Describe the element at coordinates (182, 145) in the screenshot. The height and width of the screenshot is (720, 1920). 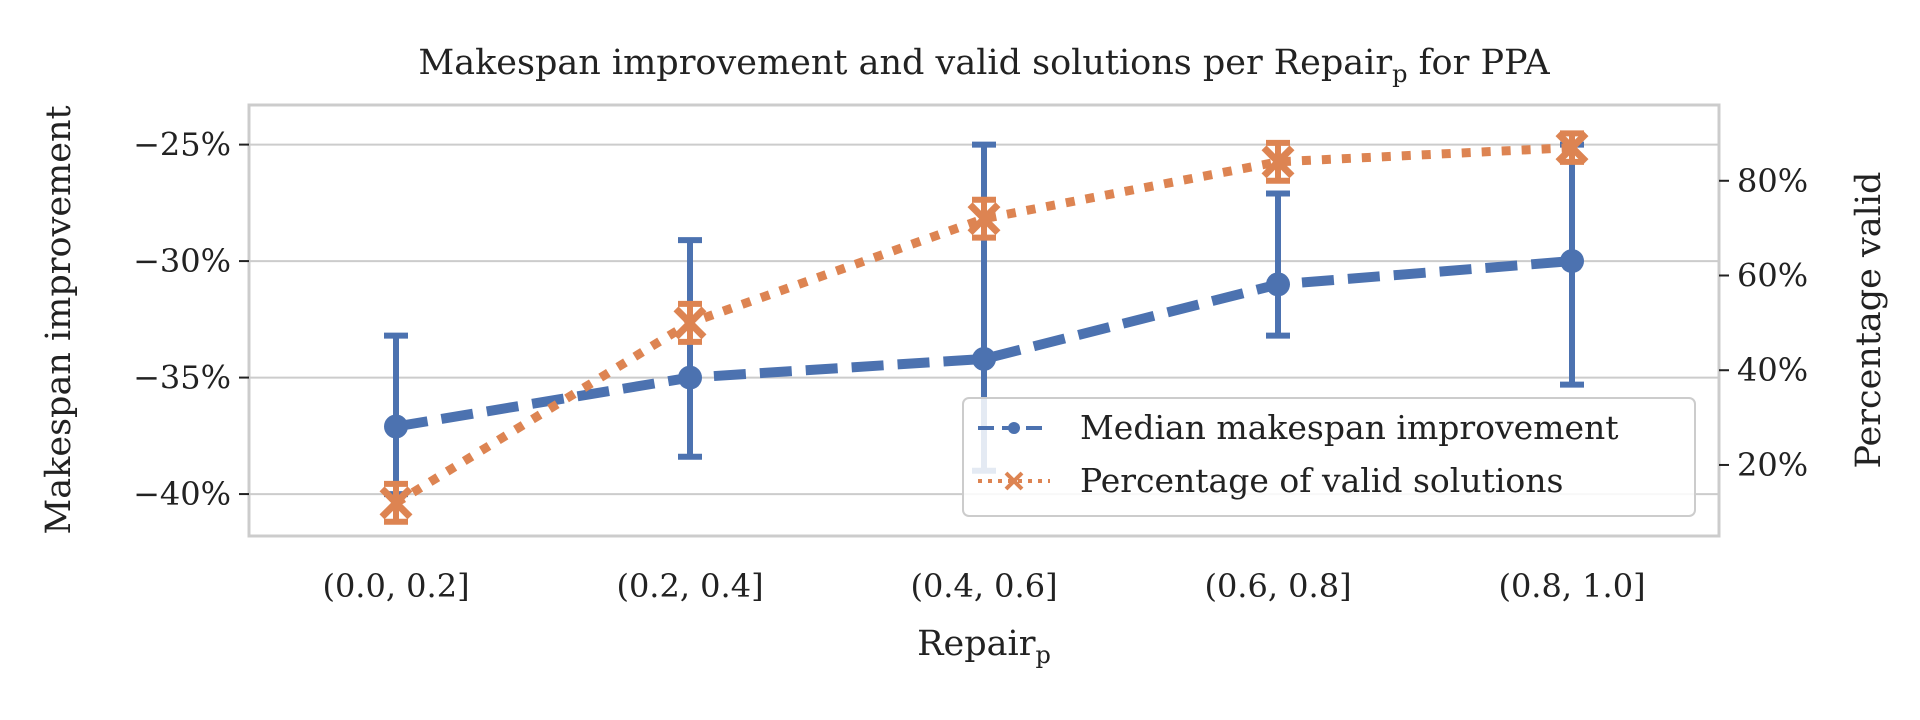
I see `y-left-tick-label-3: −25%` at that location.